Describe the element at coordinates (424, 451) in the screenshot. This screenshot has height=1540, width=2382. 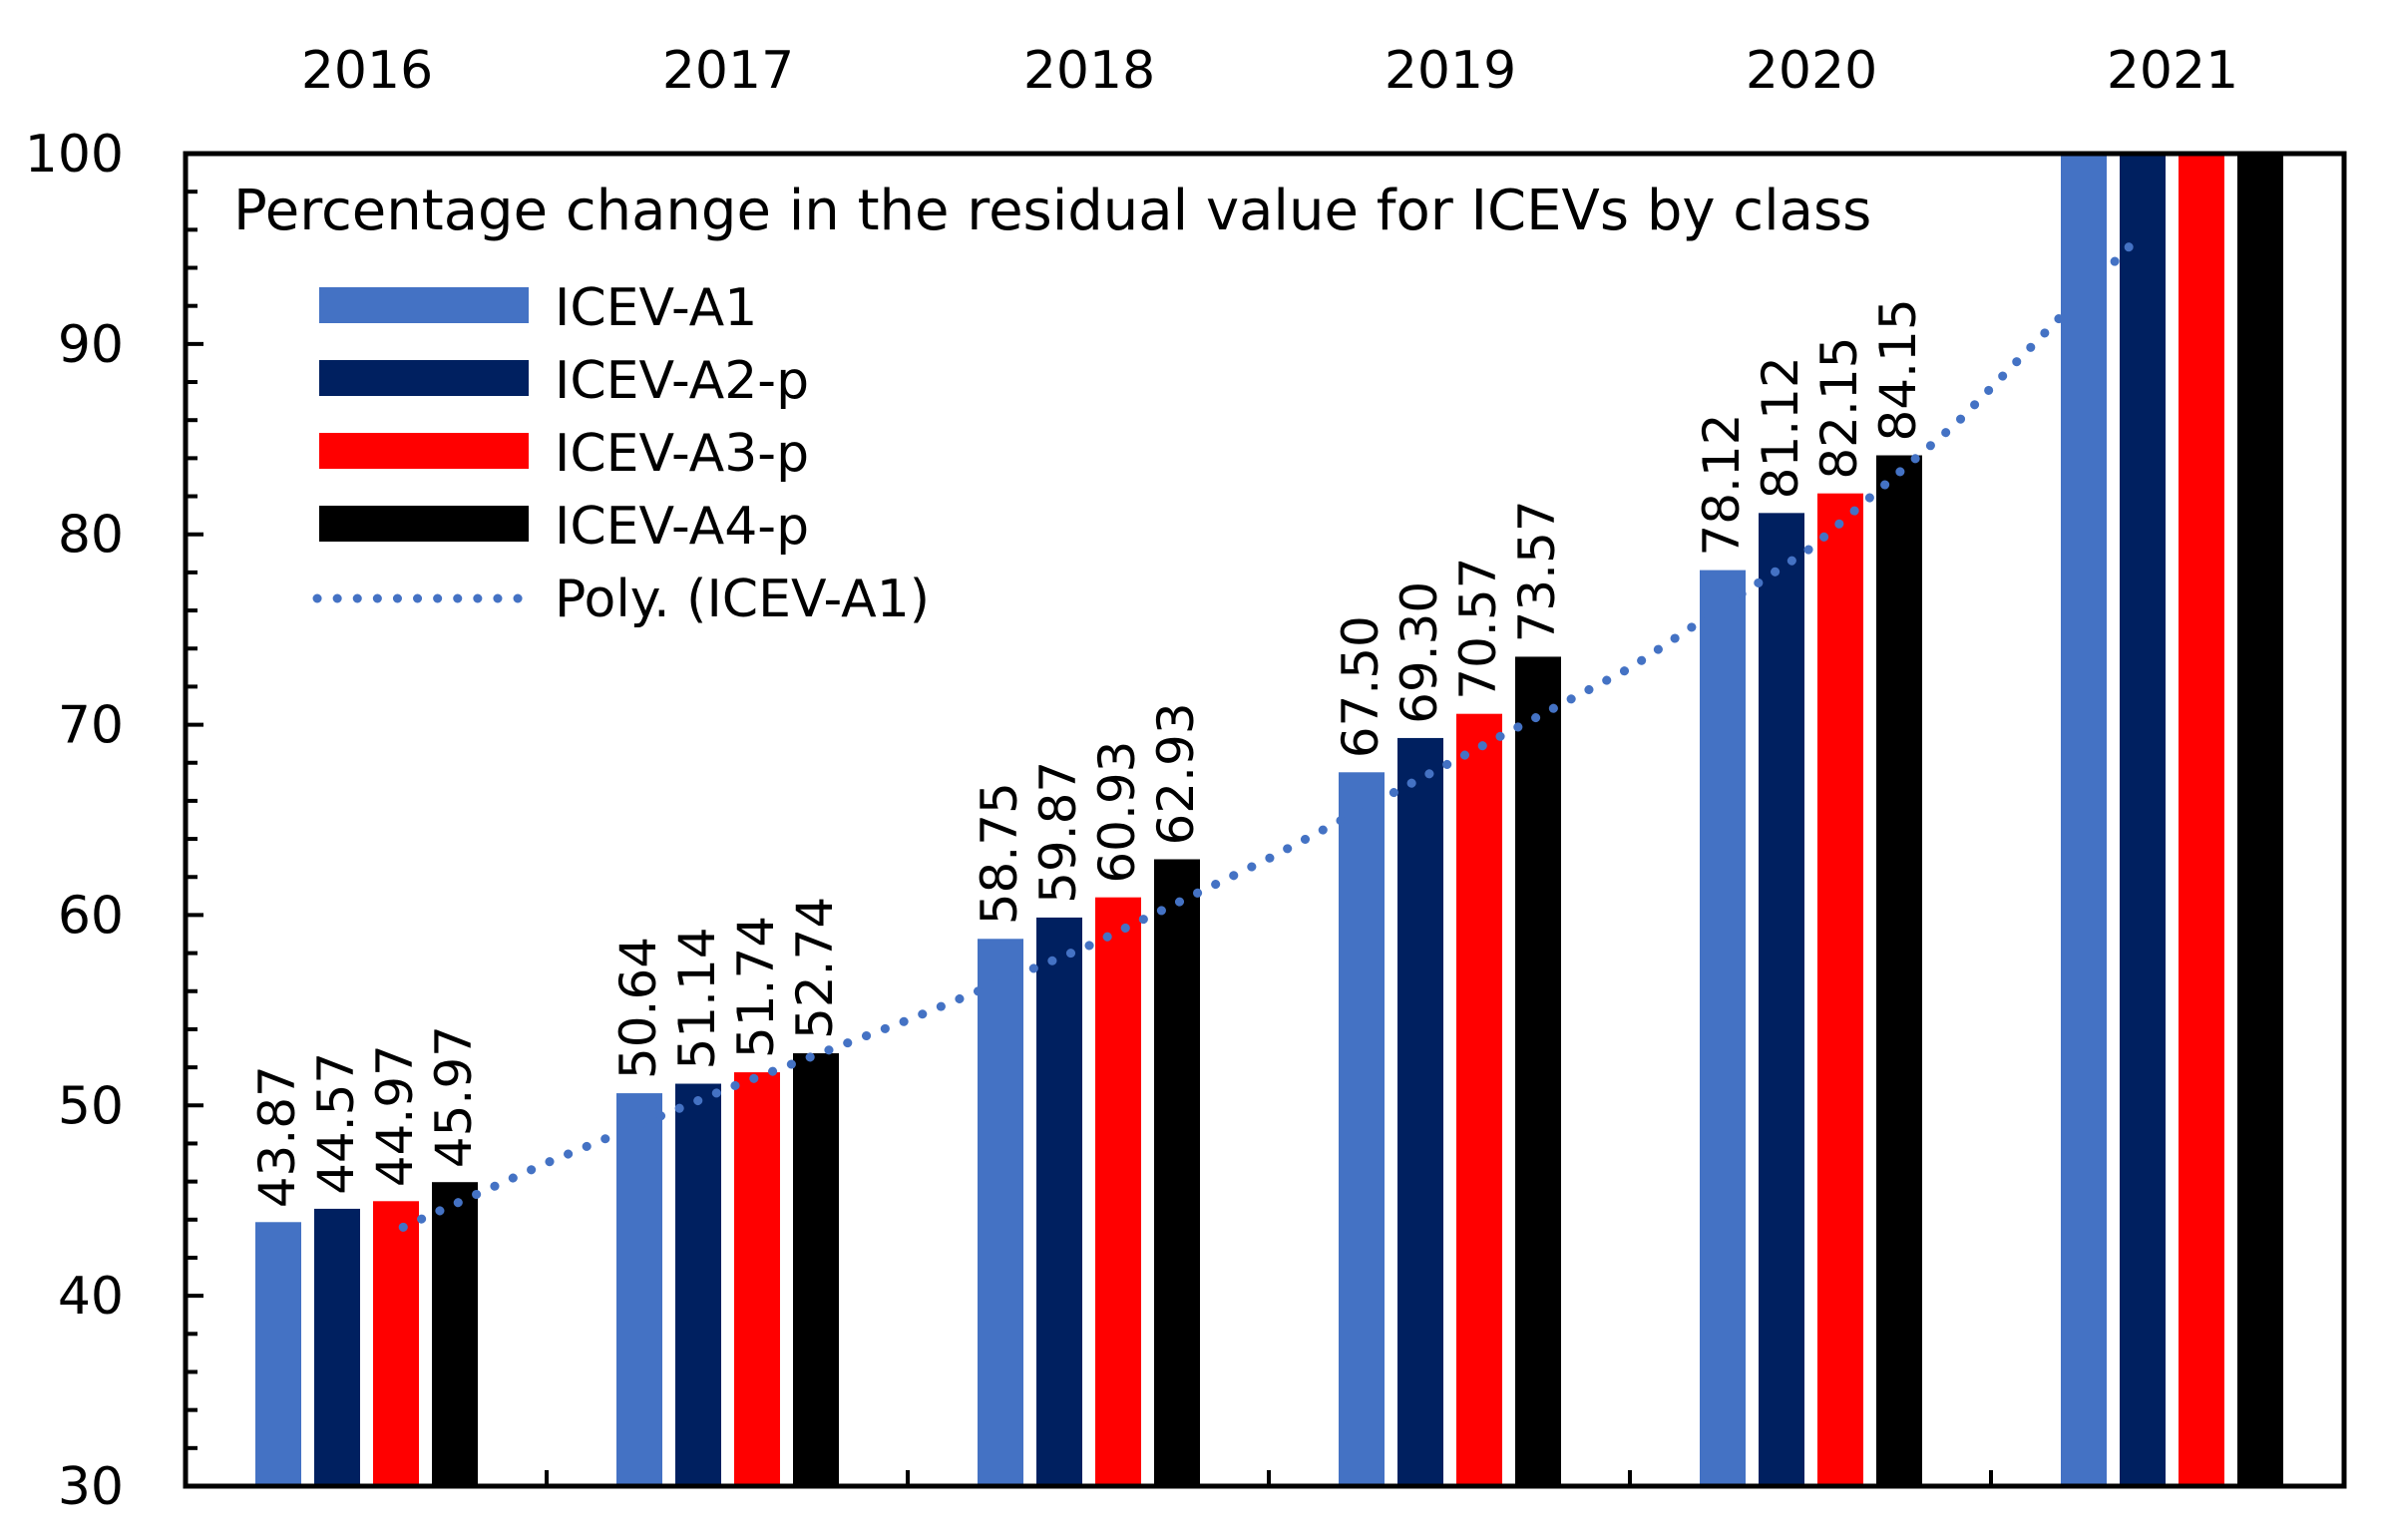
I see `legend-swatch-ICEV-A3-p` at that location.